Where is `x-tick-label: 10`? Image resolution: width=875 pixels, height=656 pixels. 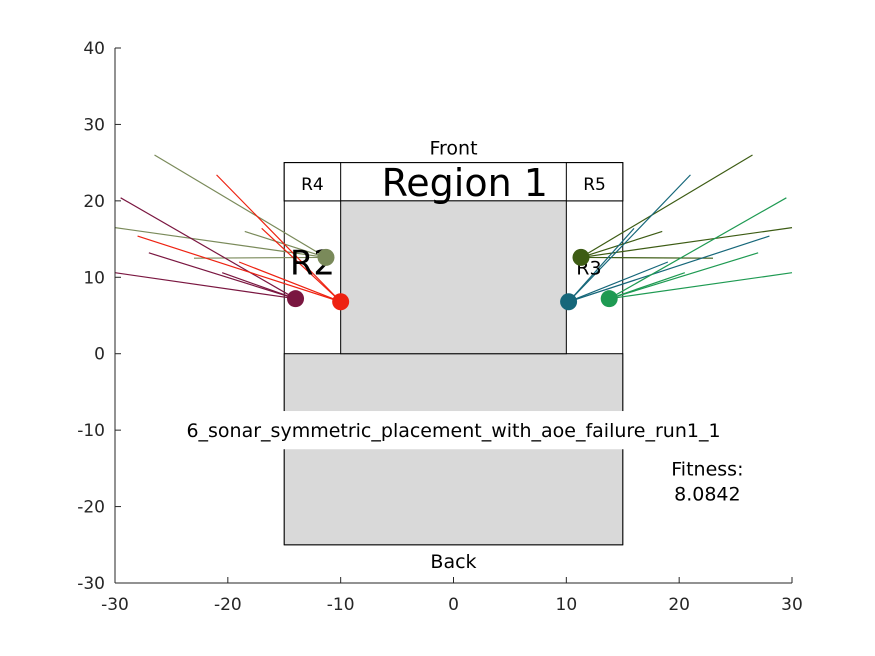
x-tick-label: 10 is located at coordinates (567, 605).